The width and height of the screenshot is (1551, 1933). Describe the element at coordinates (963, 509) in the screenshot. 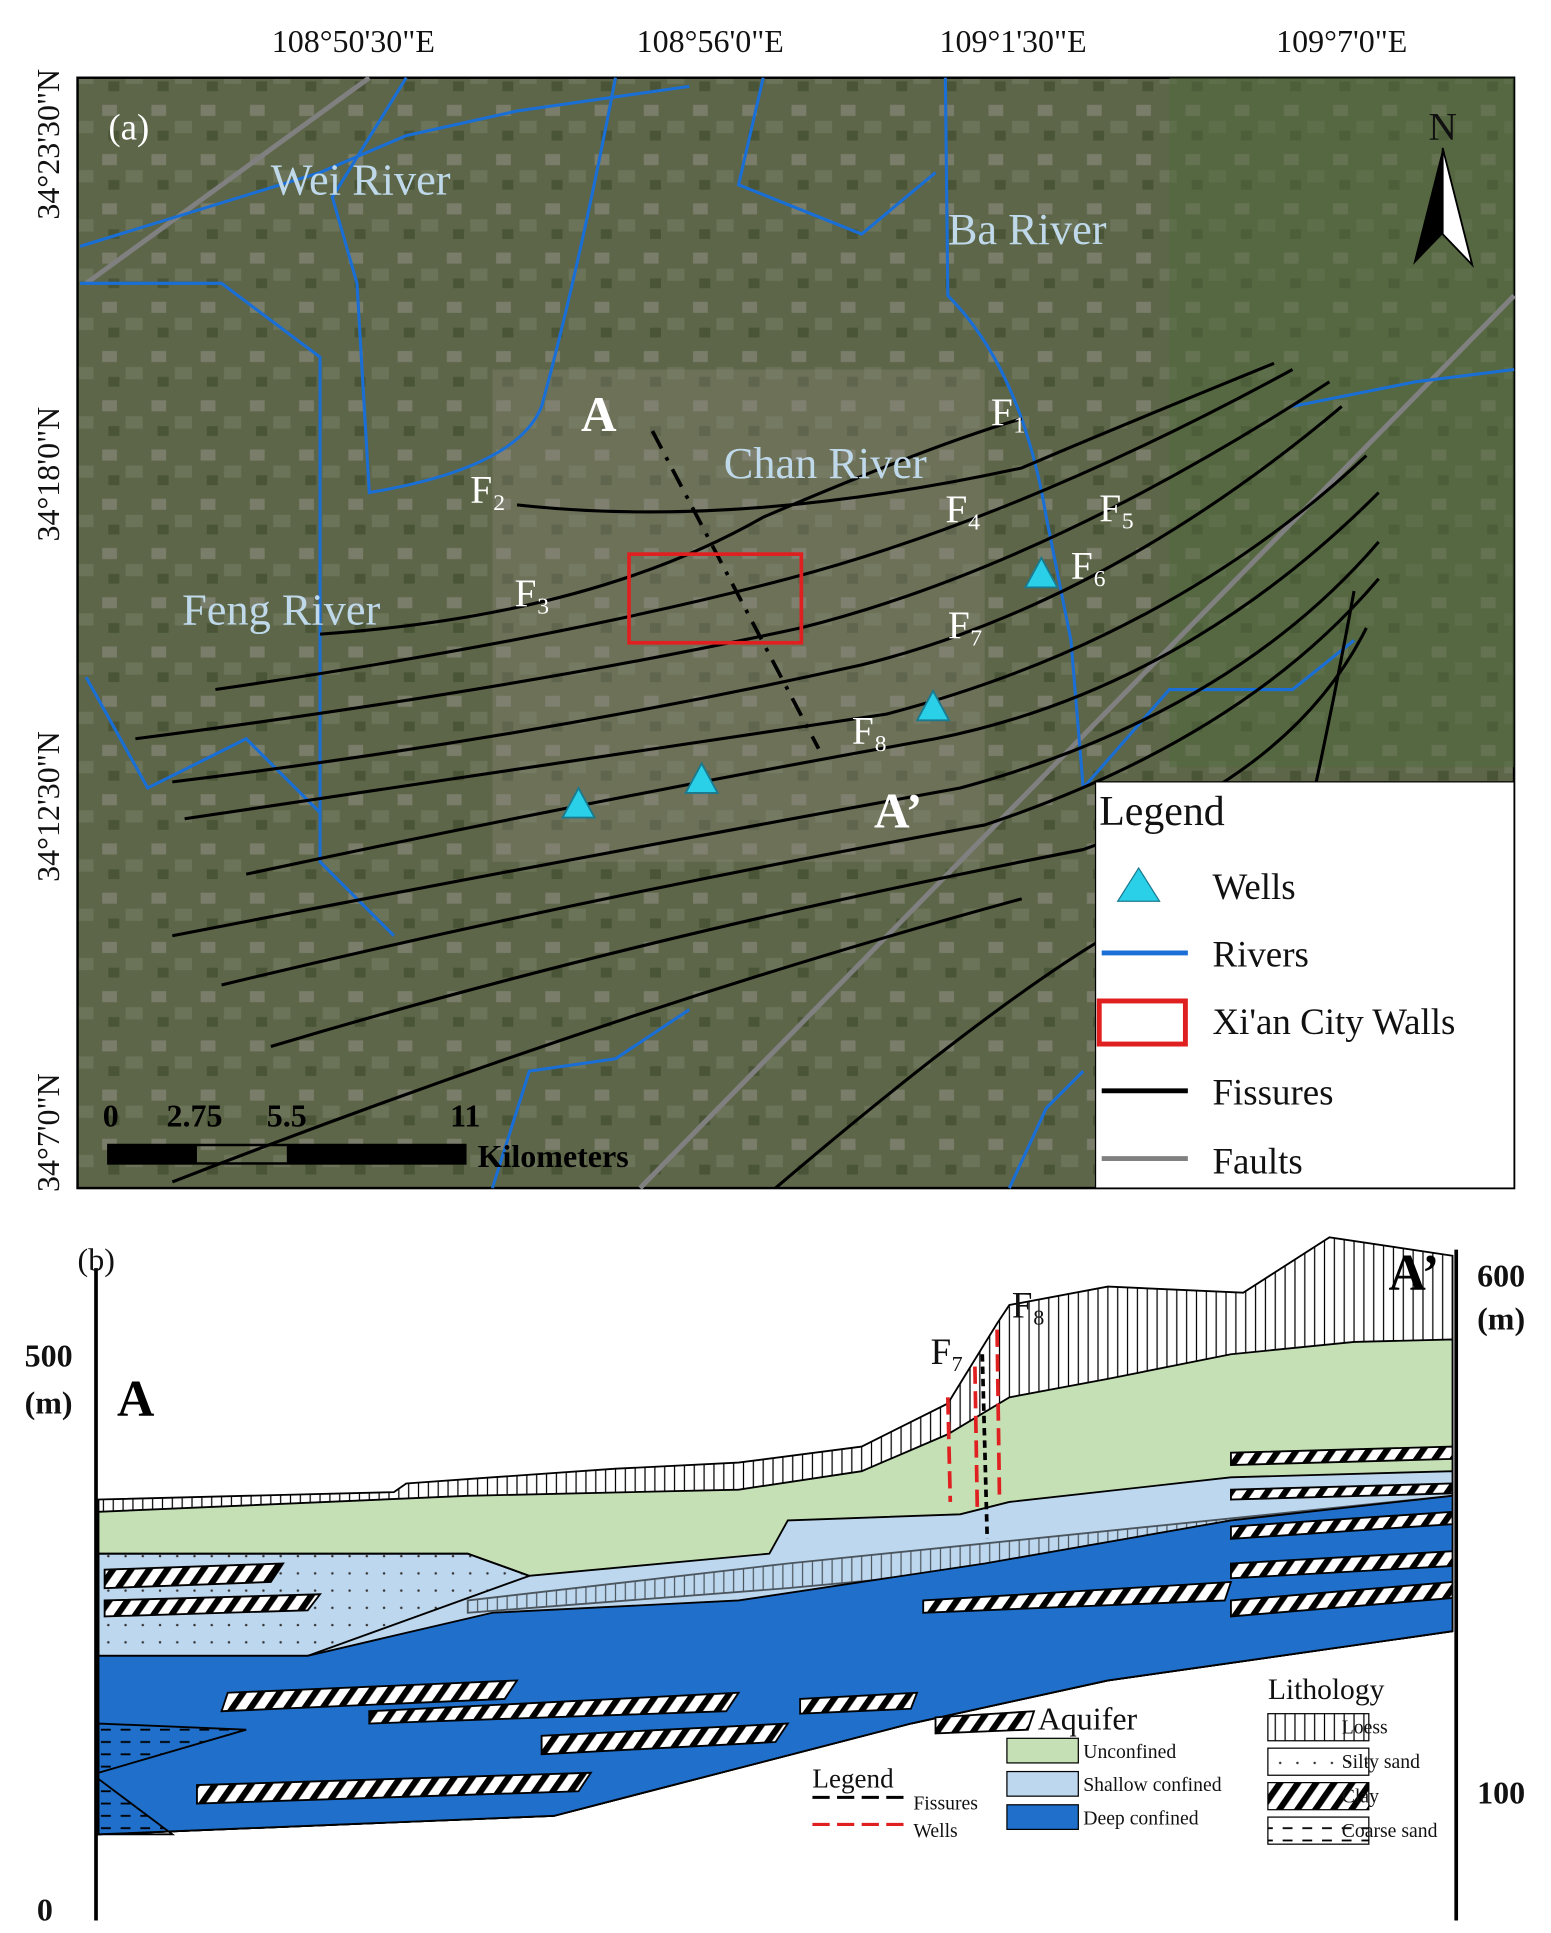

I see `fissure-label: F₄` at that location.